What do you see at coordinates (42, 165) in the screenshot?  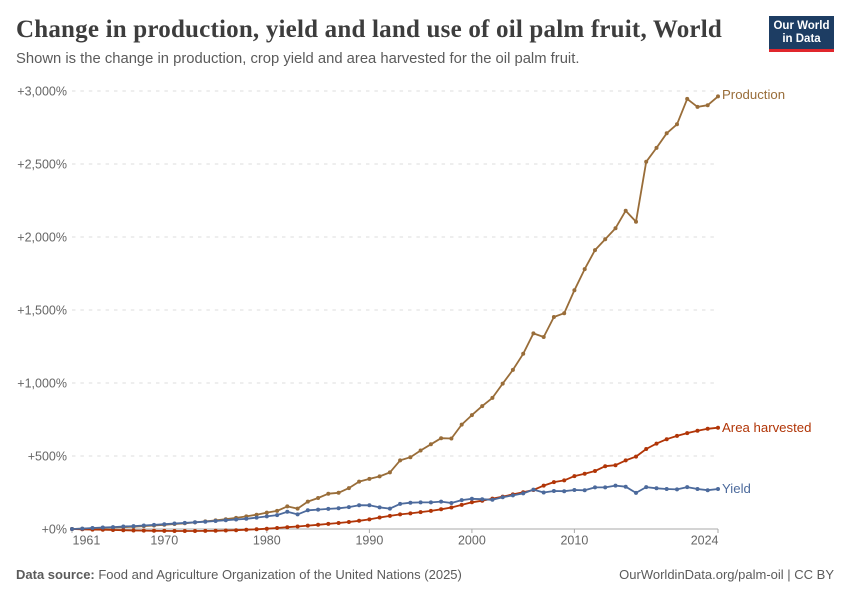 I see `svg-text: +2,500%` at bounding box center [42, 165].